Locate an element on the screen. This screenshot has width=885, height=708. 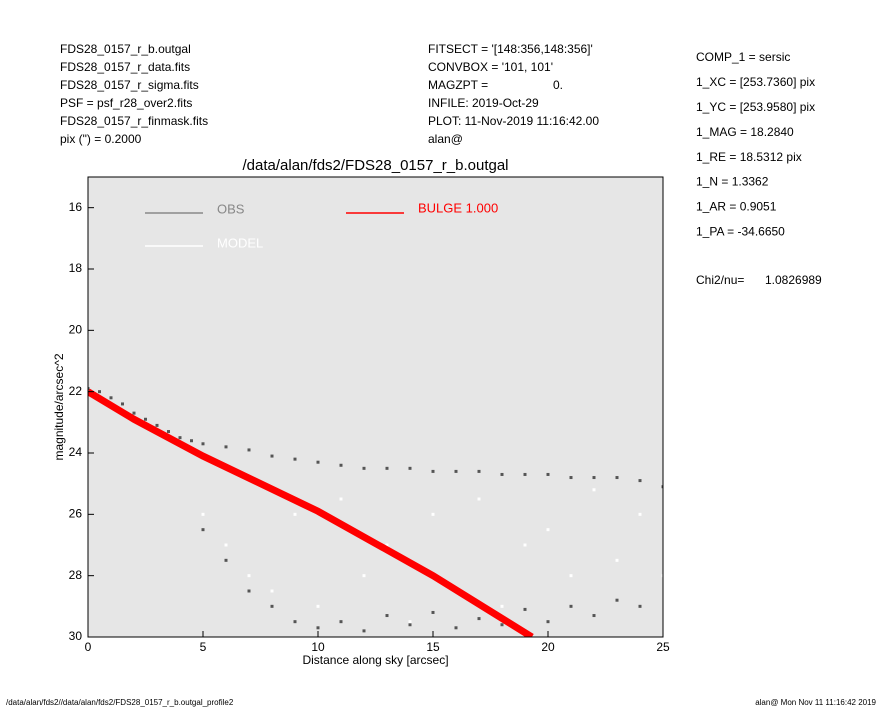
legend-label: OBS is located at coordinates (231, 208).